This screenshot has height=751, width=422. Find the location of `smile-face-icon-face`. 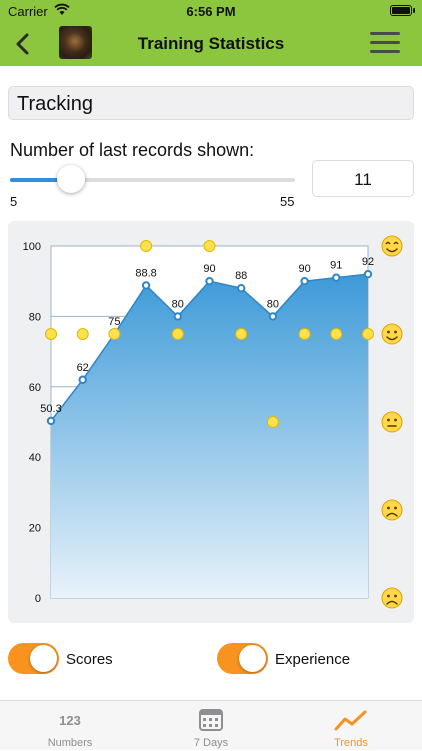

smile-face-icon-face is located at coordinates (392, 334).